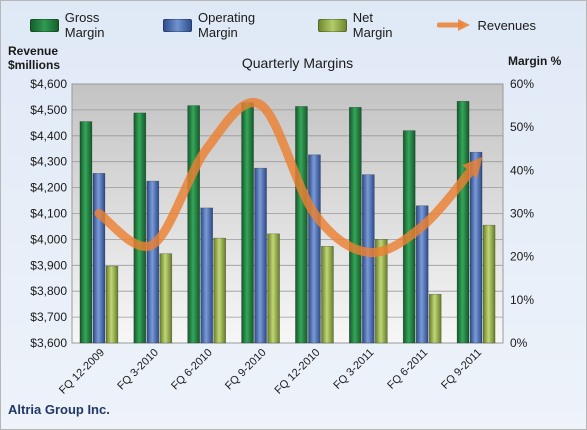  What do you see at coordinates (178, 25) in the screenshot?
I see `legend-swatch-operating-margin` at bounding box center [178, 25].